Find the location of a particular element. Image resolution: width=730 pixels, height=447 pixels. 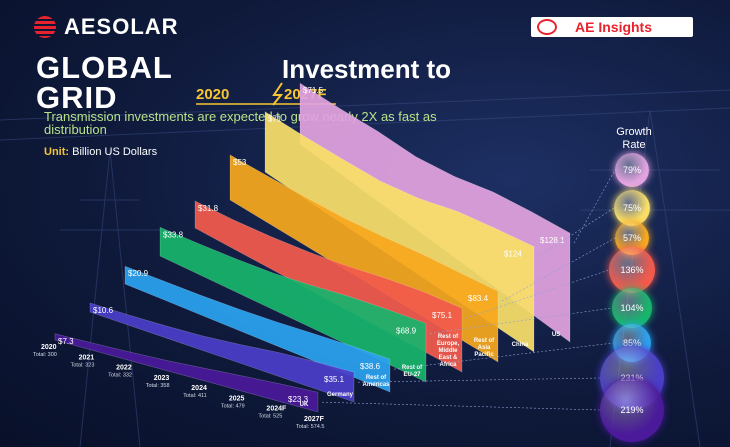

series-germany: $10.6 $35.1 Germany is located at coordinates (222, 352).